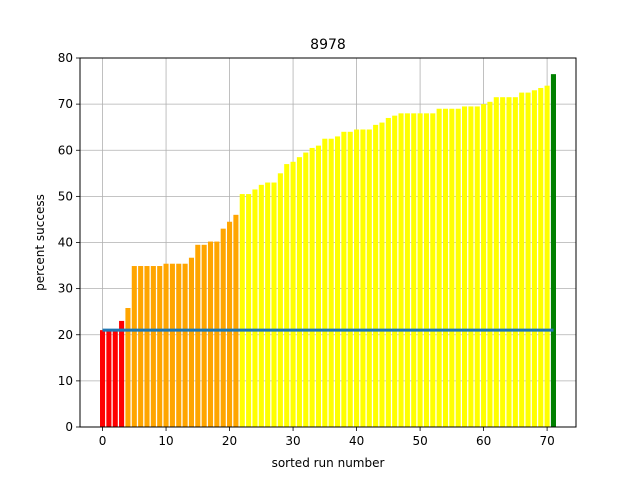 The height and width of the screenshot is (480, 640). What do you see at coordinates (165, 441) in the screenshot?
I see `x-tick-label: 10` at bounding box center [165, 441].